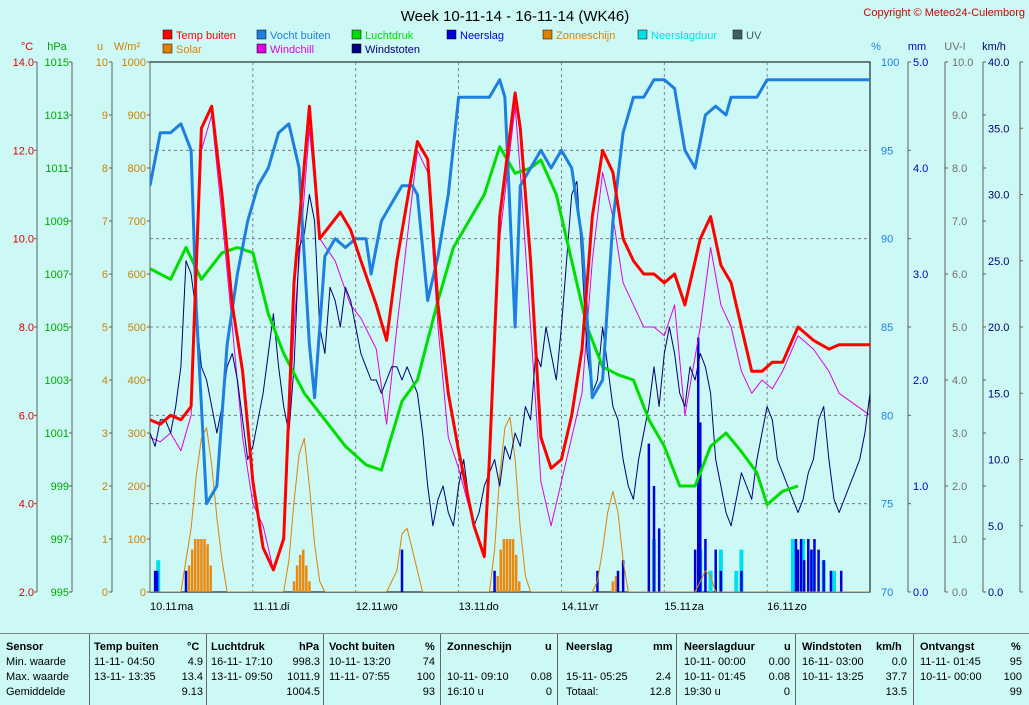 This screenshot has width=1029, height=705. What do you see at coordinates (242, 662) in the screenshot?
I see `pressure-min-time: 16-11- 17:10` at bounding box center [242, 662].